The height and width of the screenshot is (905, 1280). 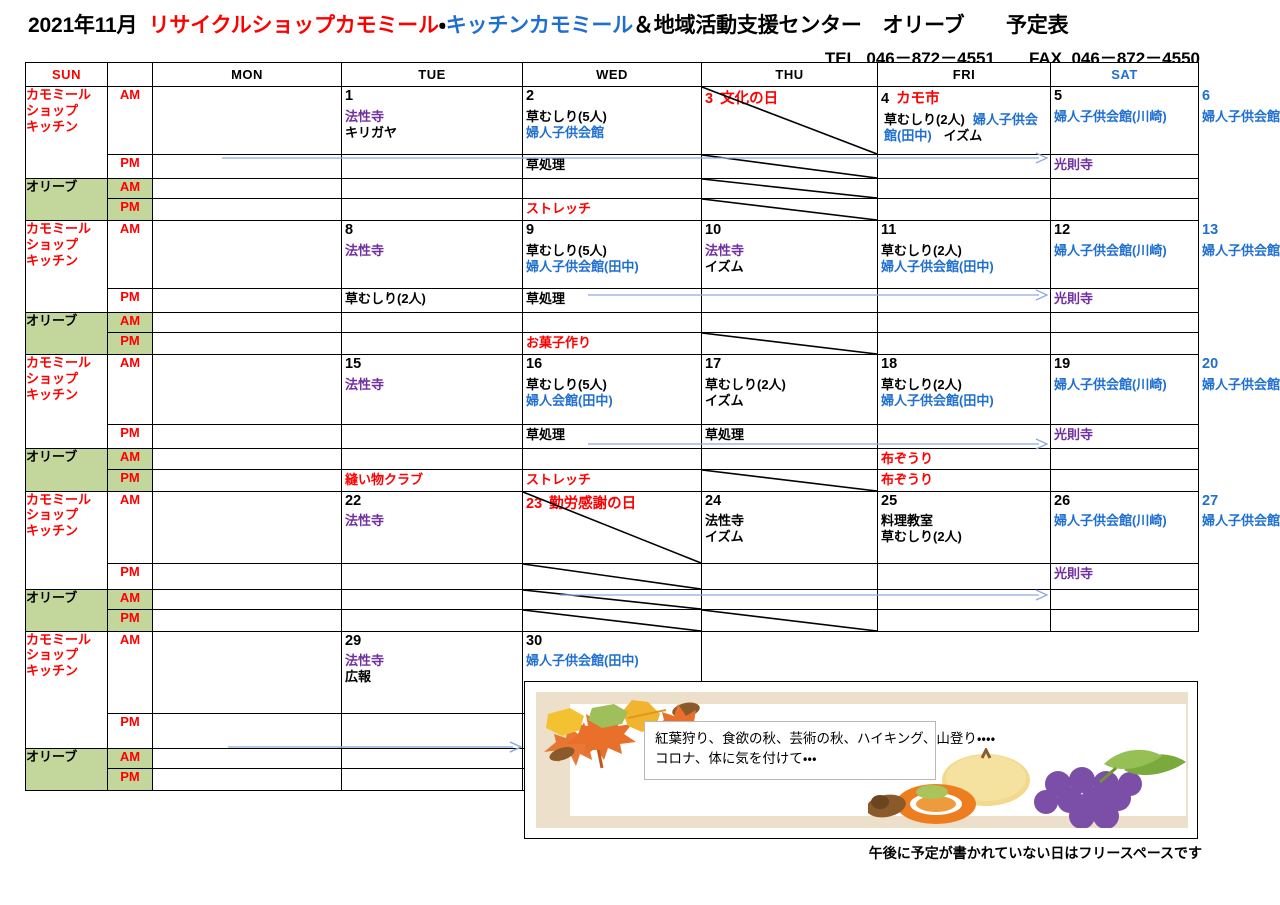 What do you see at coordinates (964, 188) in the screenshot?
I see `cell-week1-thu-oam` at bounding box center [964, 188].